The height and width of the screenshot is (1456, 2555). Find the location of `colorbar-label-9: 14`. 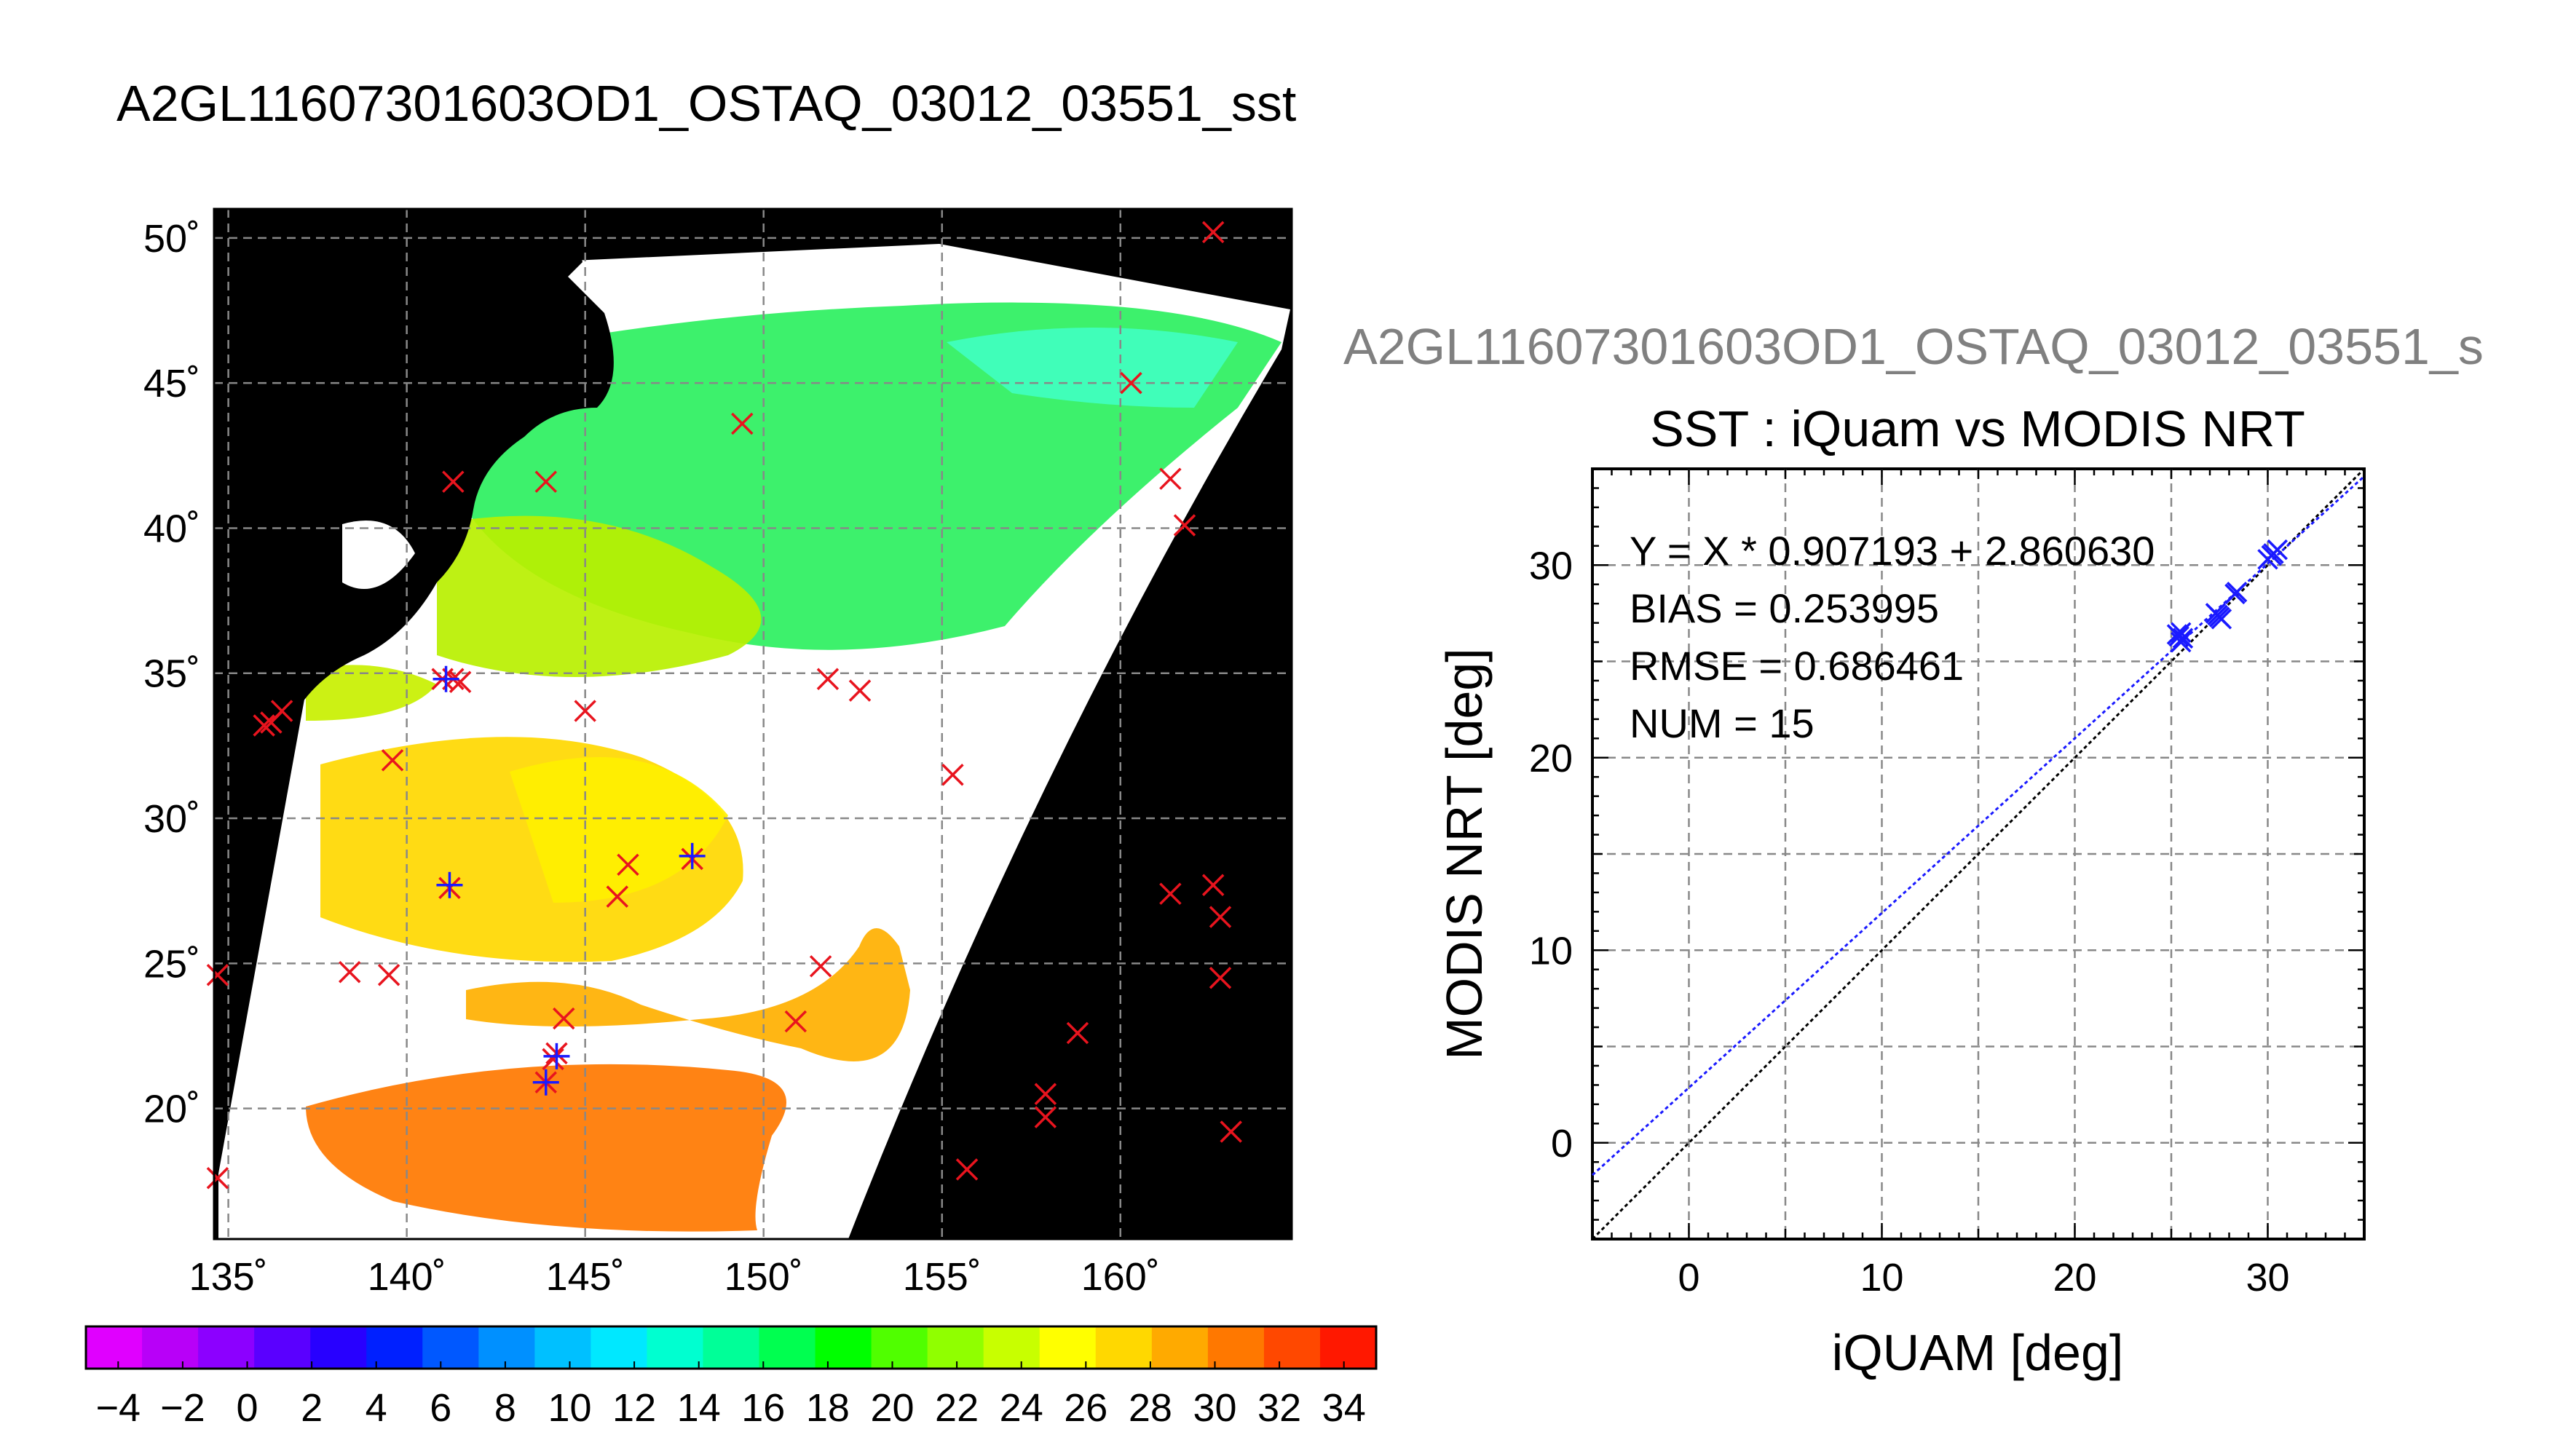

colorbar-label-9: 14 is located at coordinates (699, 1408).